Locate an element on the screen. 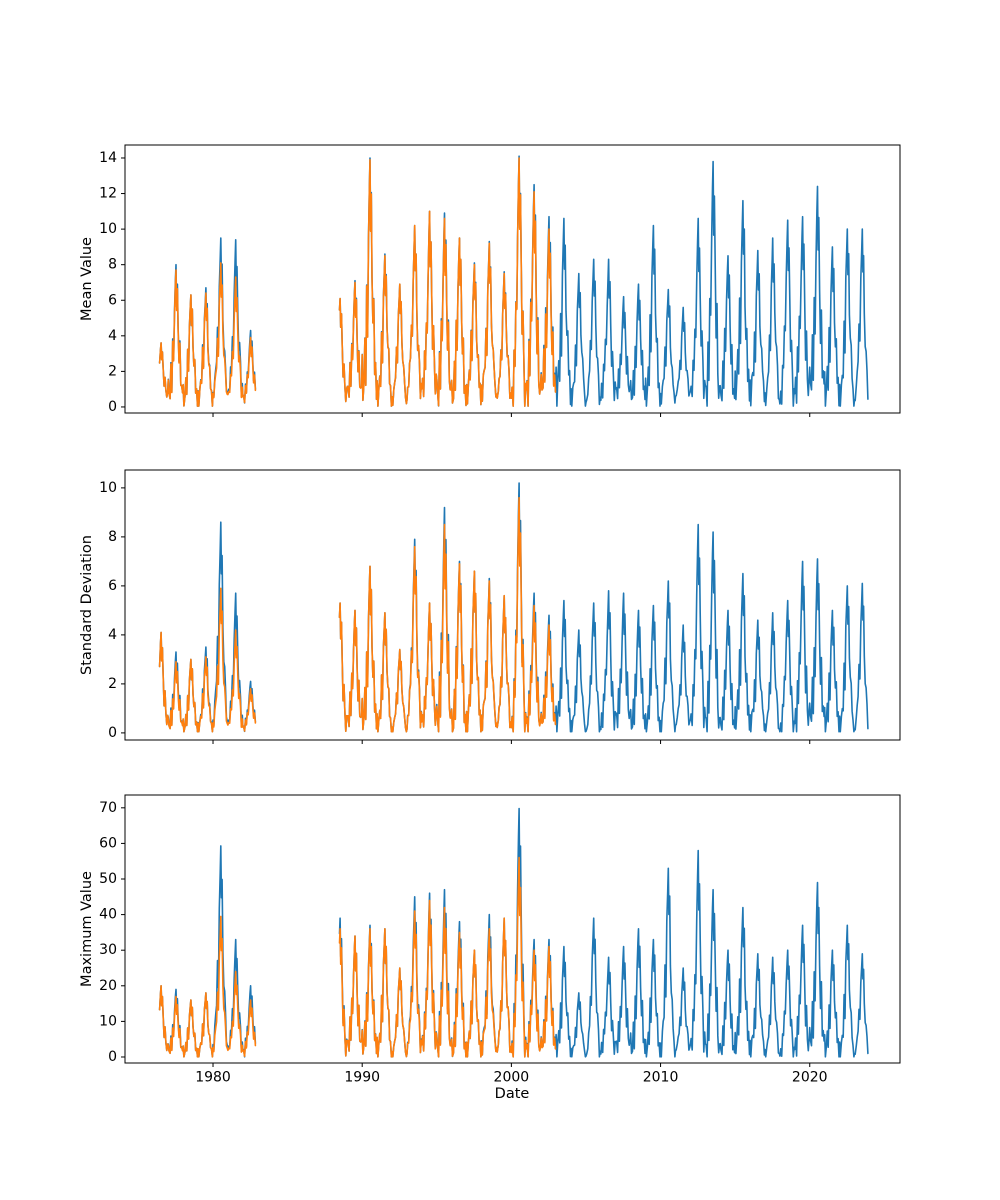  y-tick-label: 60 is located at coordinates (108, 843).